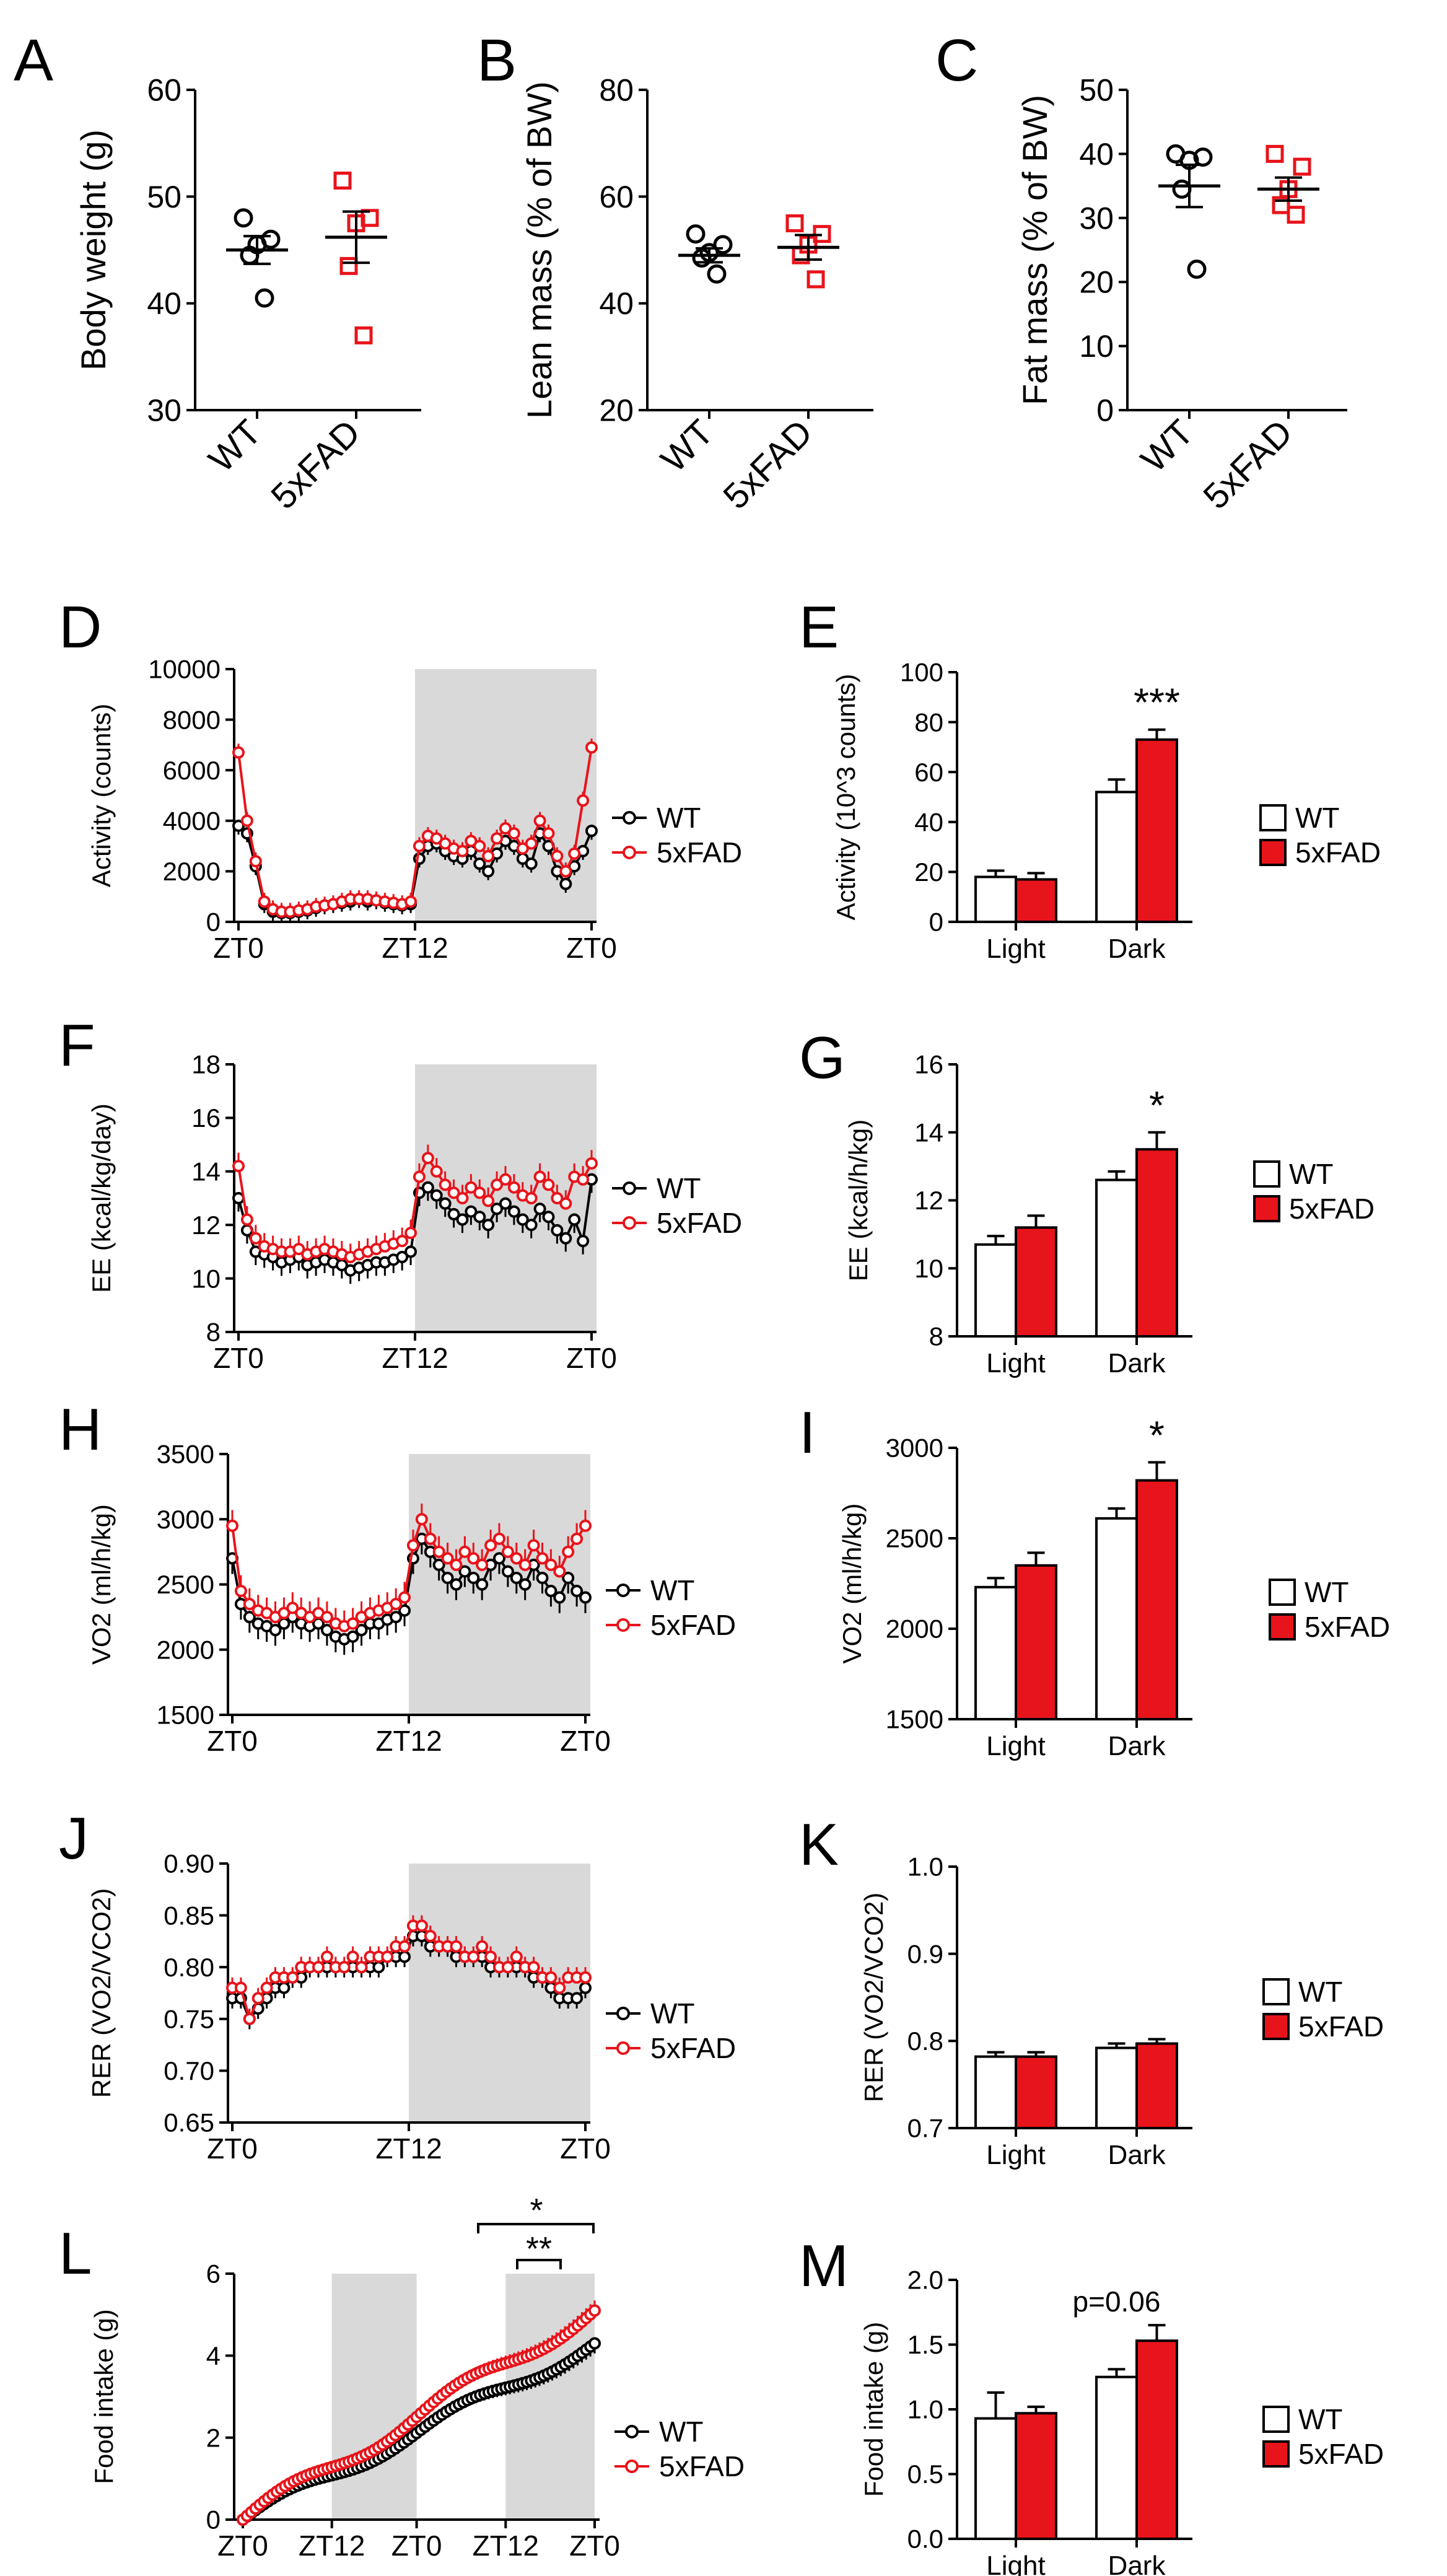 Image resolution: width=1447 pixels, height=2576 pixels. Describe the element at coordinates (316, 464) in the screenshot. I see `x-tick-label: 5xFAD` at that location.